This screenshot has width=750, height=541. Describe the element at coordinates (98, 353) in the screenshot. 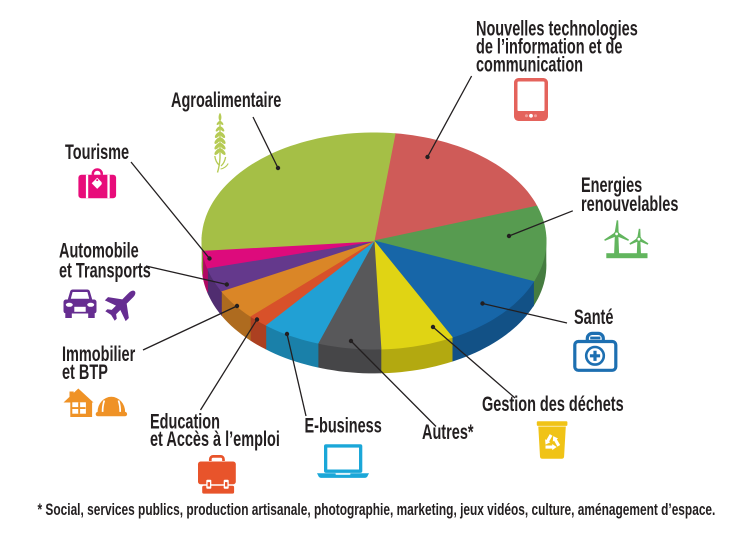

I see `svg-text: Immobilier` at that location.